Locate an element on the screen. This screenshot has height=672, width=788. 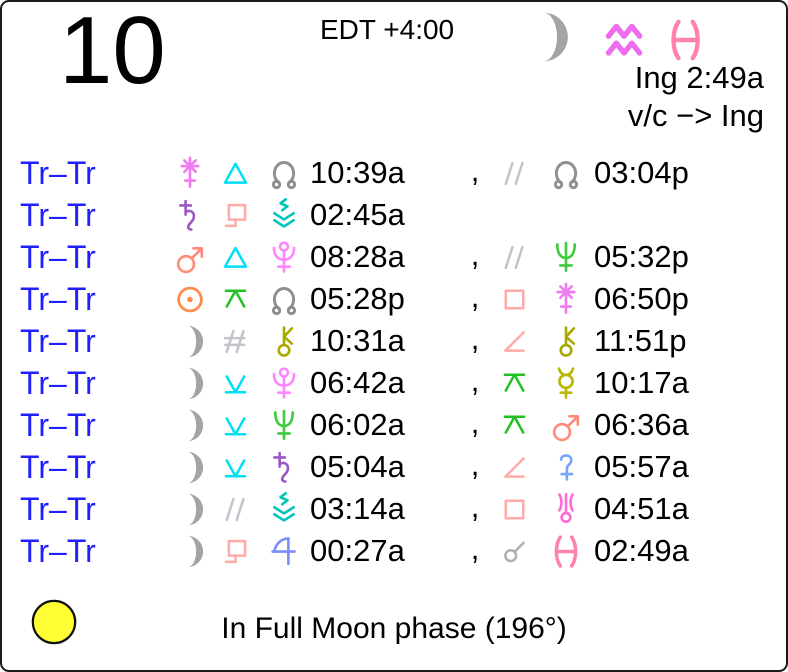
day-number: 10 is located at coordinates (112, 52).